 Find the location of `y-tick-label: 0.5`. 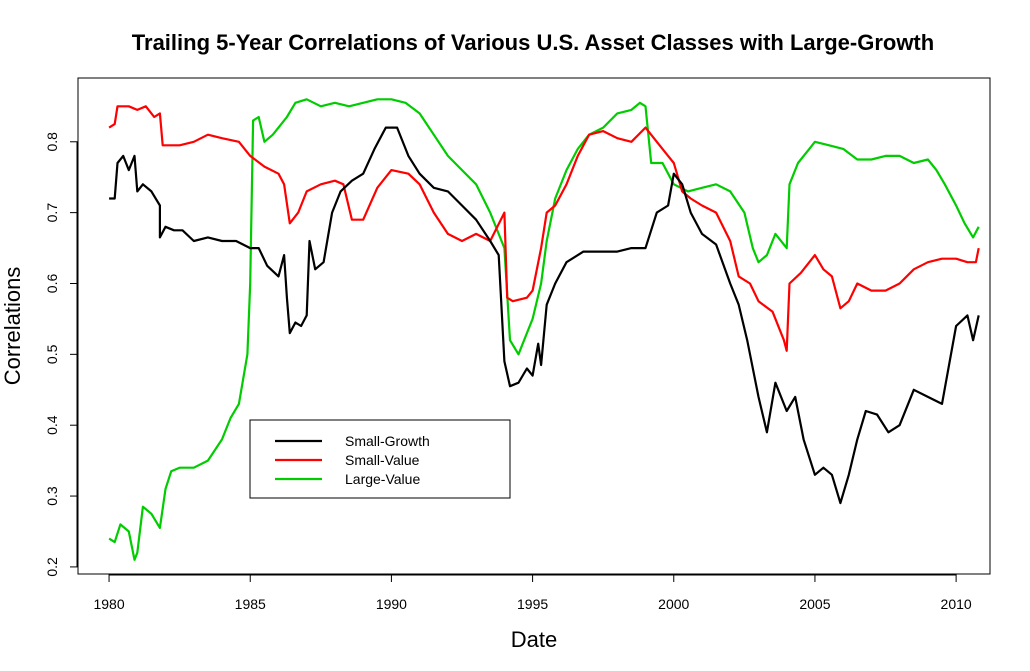

y-tick-label: 0.5 is located at coordinates (52, 354).